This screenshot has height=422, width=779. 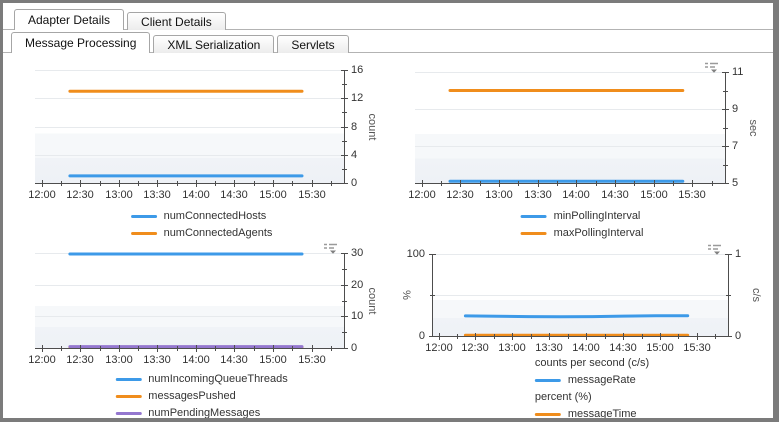 What do you see at coordinates (576, 316) in the screenshot?
I see `series-messageRate` at bounding box center [576, 316].